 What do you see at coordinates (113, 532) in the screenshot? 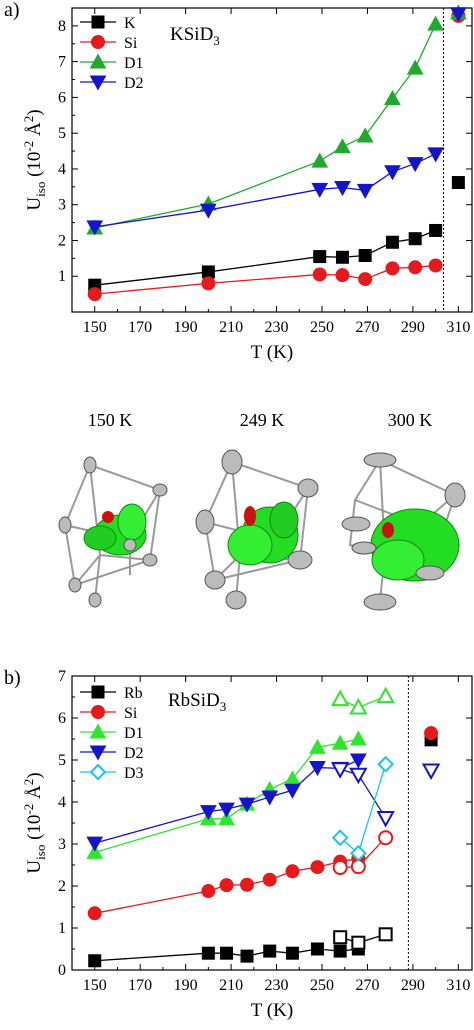
I see `ellipsoid-structure-150k` at bounding box center [113, 532].